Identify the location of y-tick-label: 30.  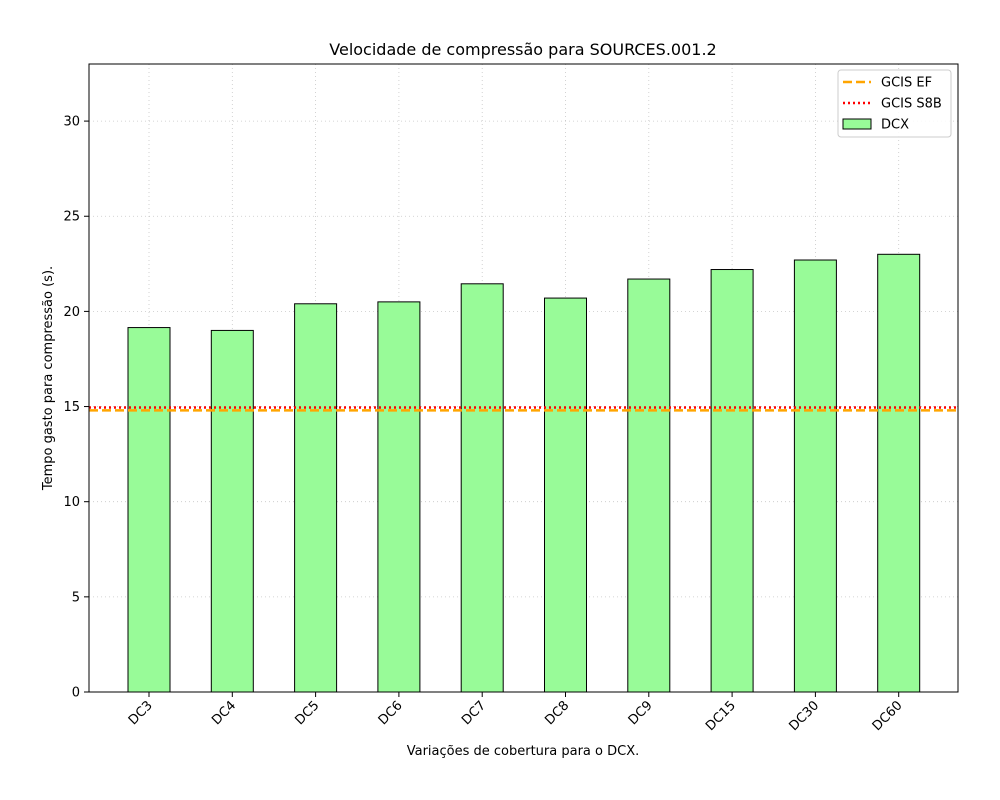
(71, 122).